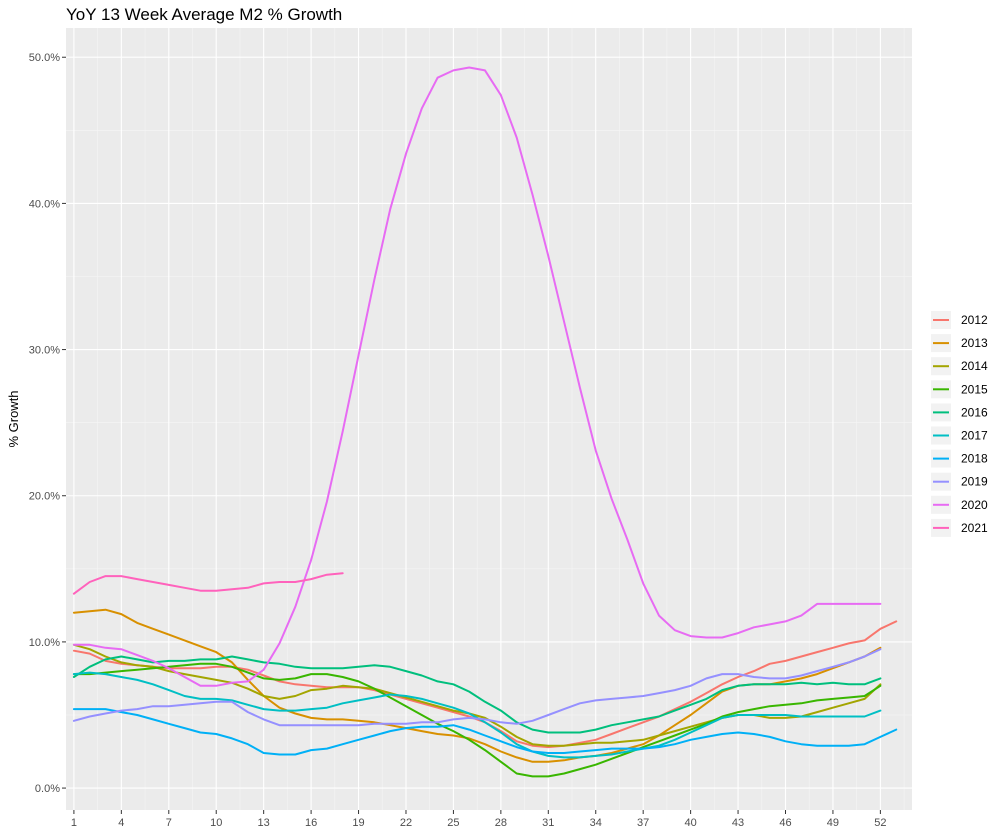 The width and height of the screenshot is (998, 835). Describe the element at coordinates (47, 789) in the screenshot. I see `y-tick-label: 0.0%` at that location.